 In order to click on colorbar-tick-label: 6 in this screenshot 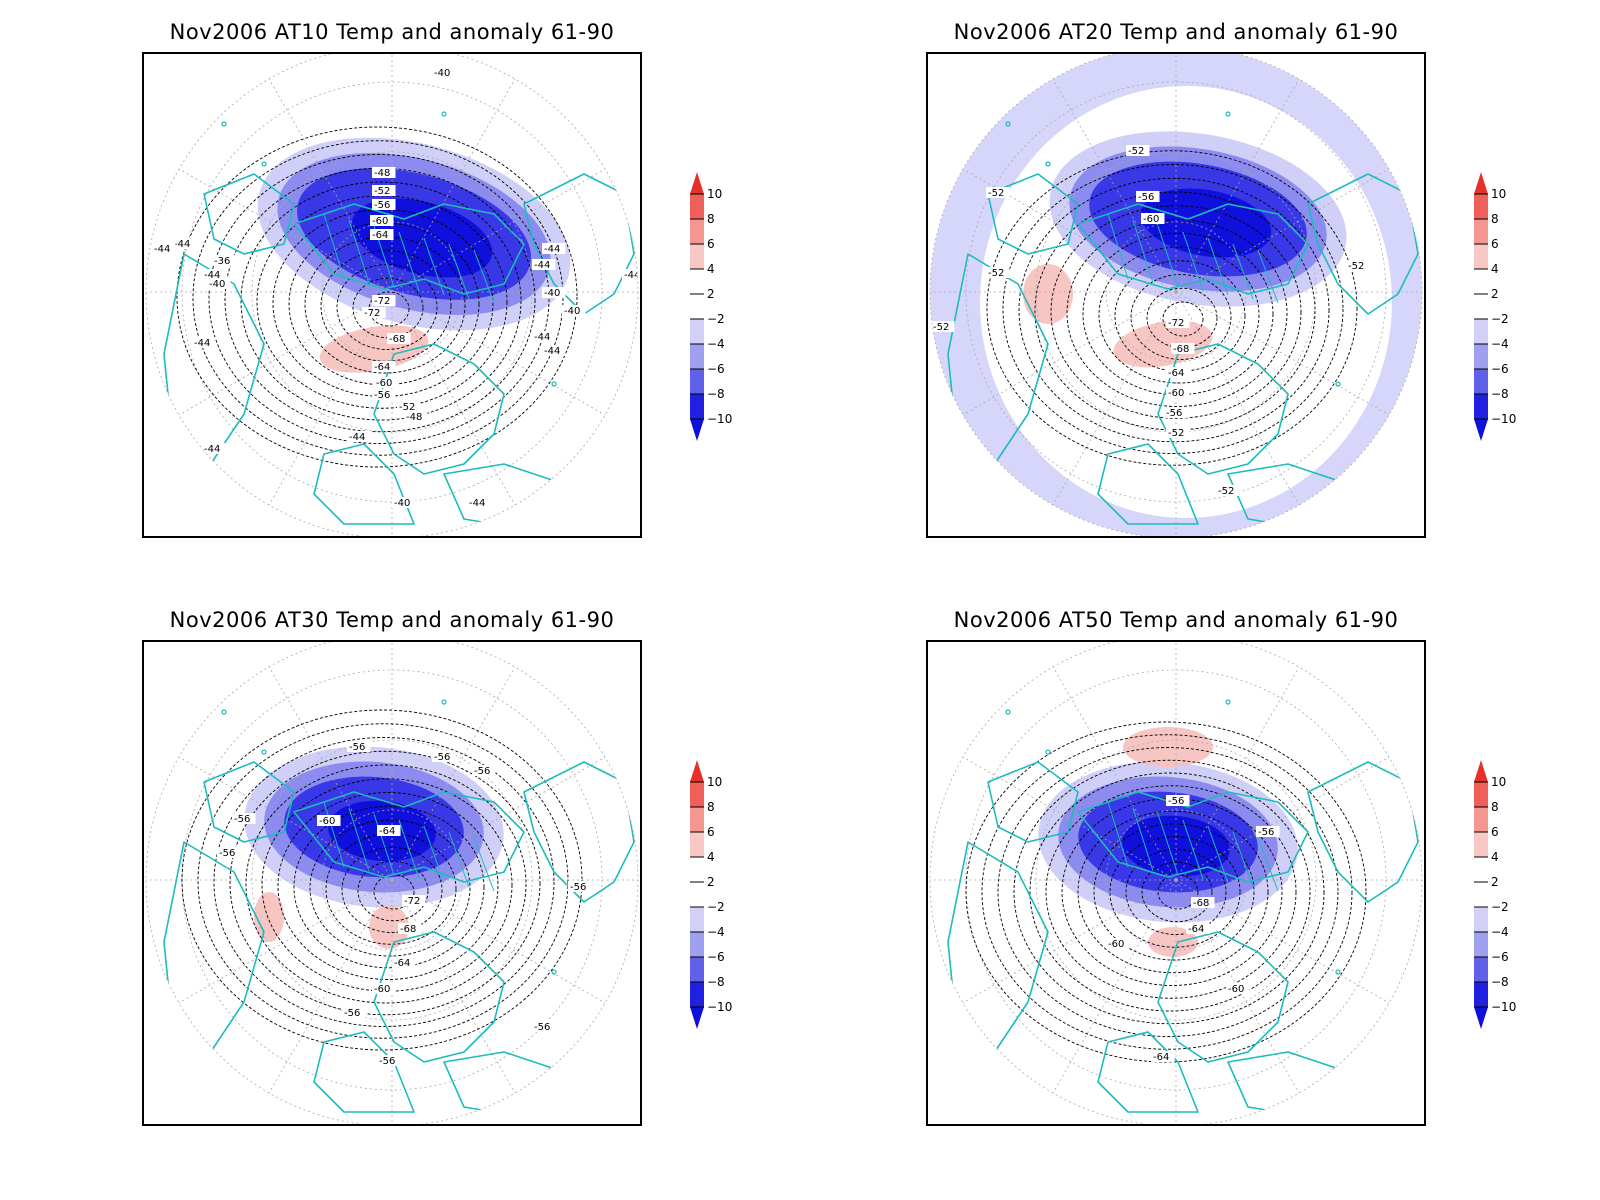, I will do `click(711, 244)`.